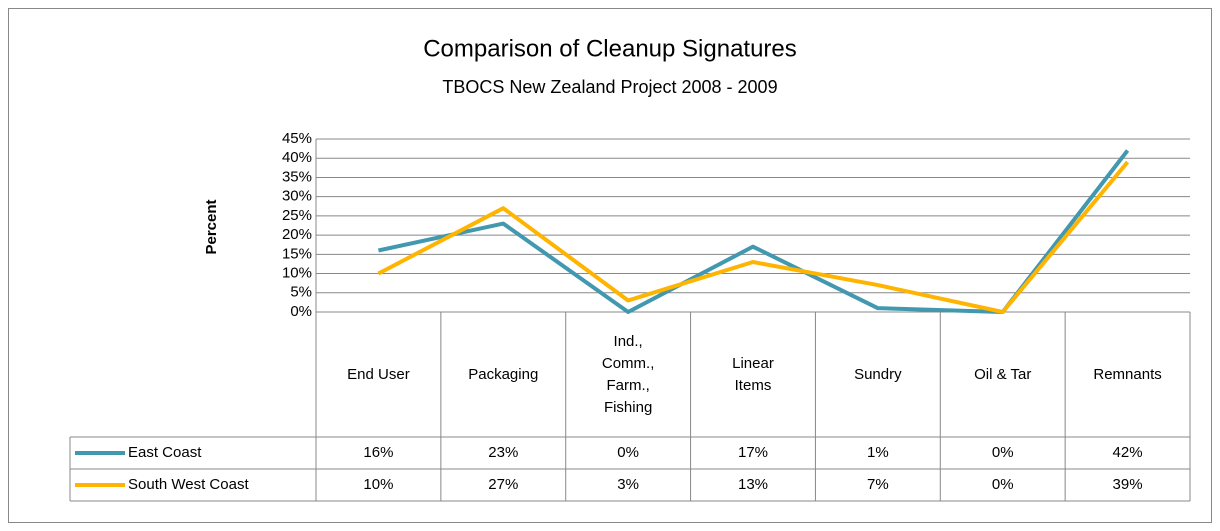 The image size is (1220, 531). I want to click on y-tick-label: 15%, so click(297, 253).